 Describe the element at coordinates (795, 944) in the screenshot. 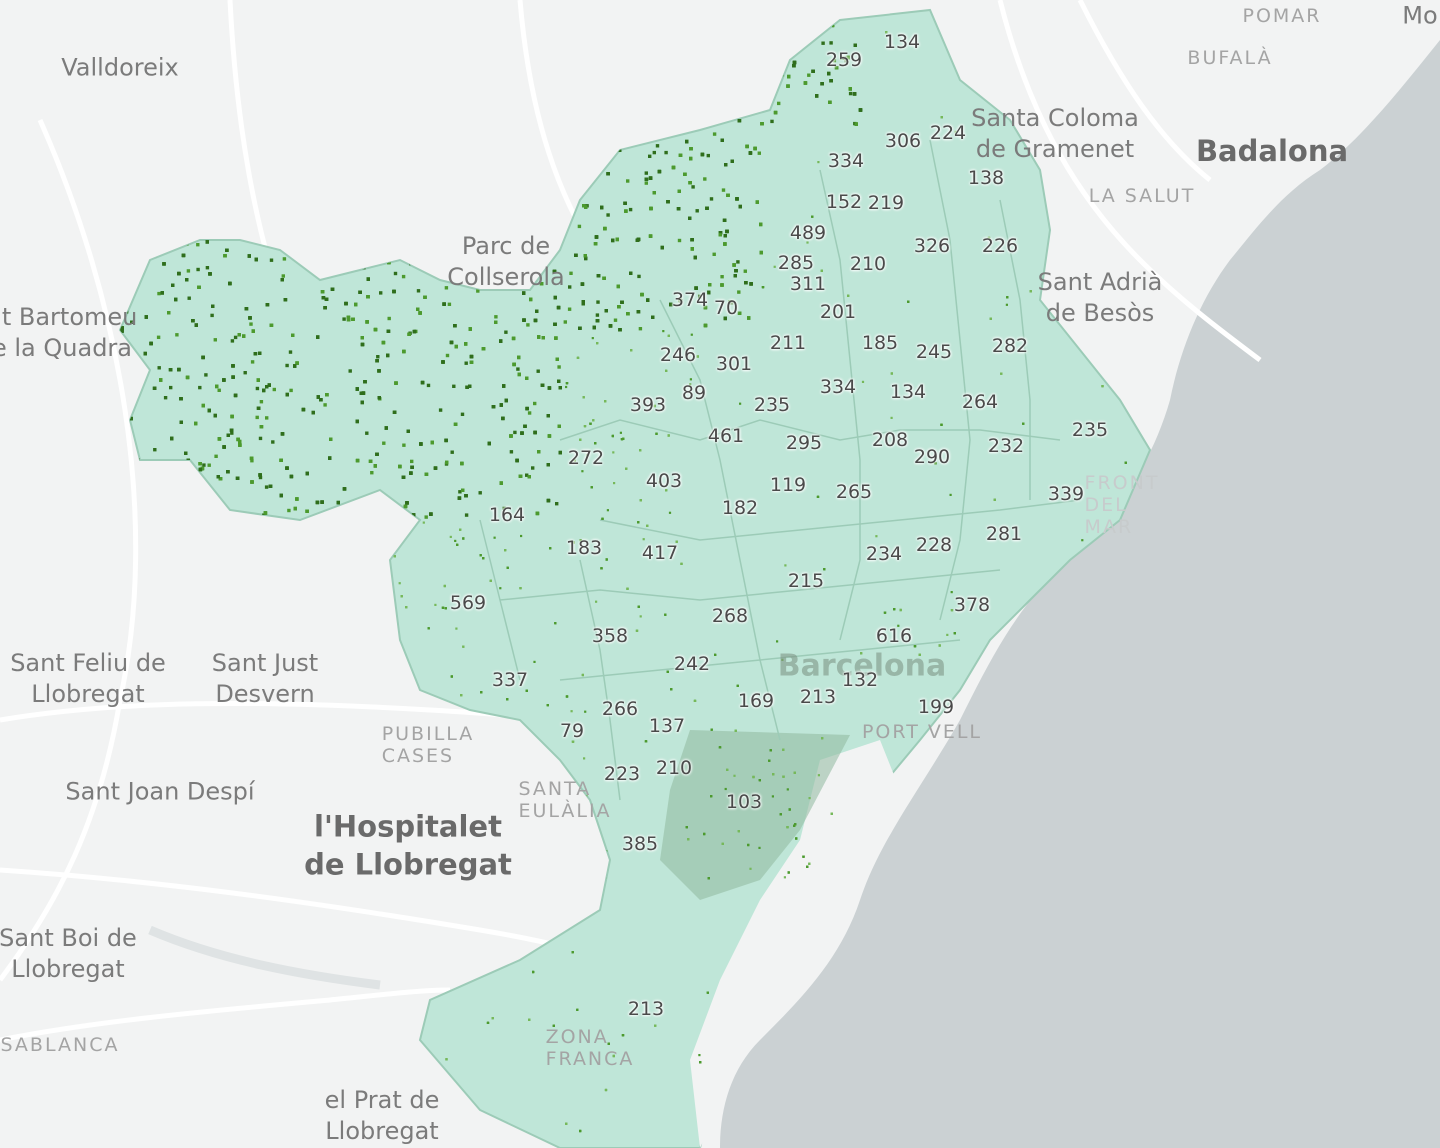

I see `harbour-area` at that location.